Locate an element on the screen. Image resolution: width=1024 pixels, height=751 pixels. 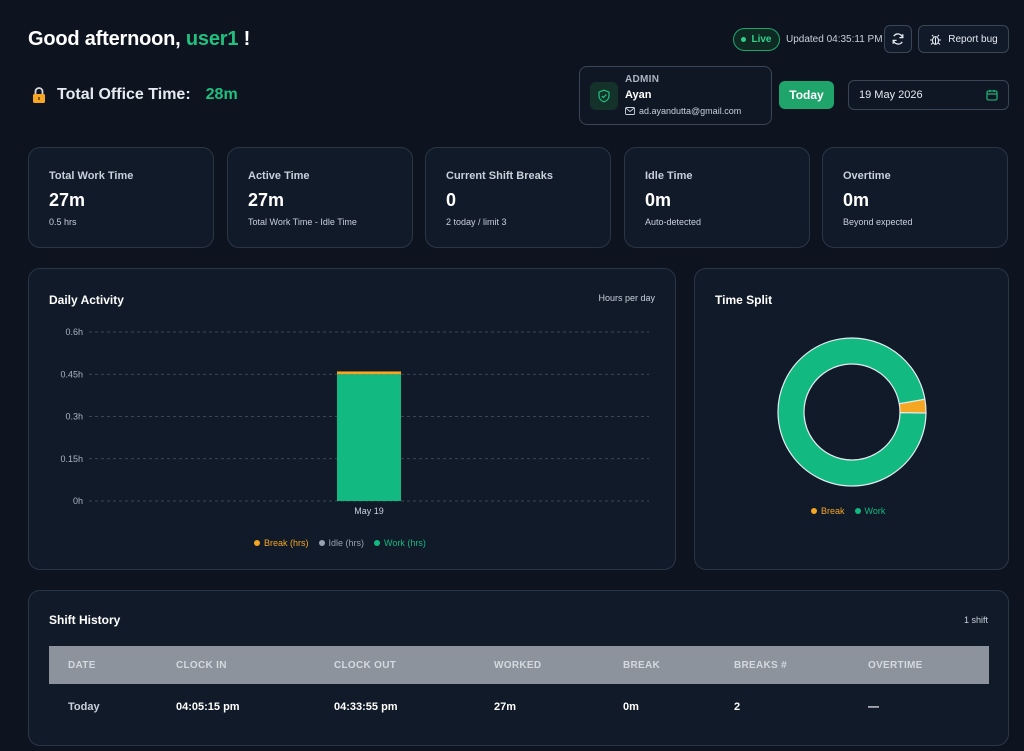
office-time-value: 28m is located at coordinates (221, 94).